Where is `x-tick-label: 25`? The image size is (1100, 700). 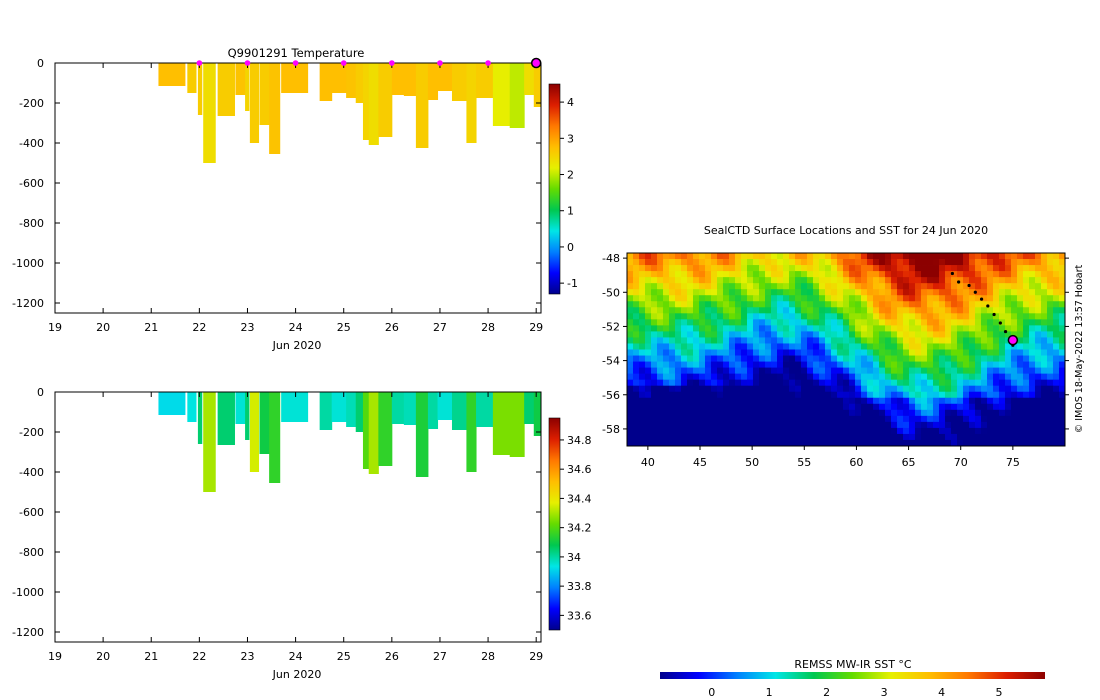 x-tick-label: 25 is located at coordinates (344, 327).